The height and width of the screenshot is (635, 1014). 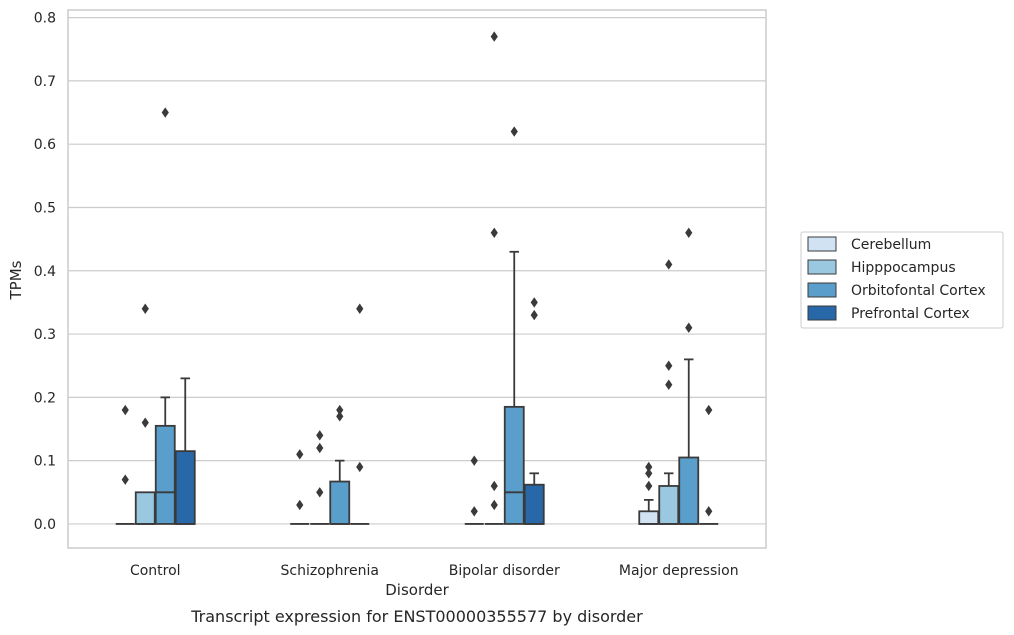 What do you see at coordinates (417, 590) in the screenshot?
I see `x-axis-title: Disorder` at bounding box center [417, 590].